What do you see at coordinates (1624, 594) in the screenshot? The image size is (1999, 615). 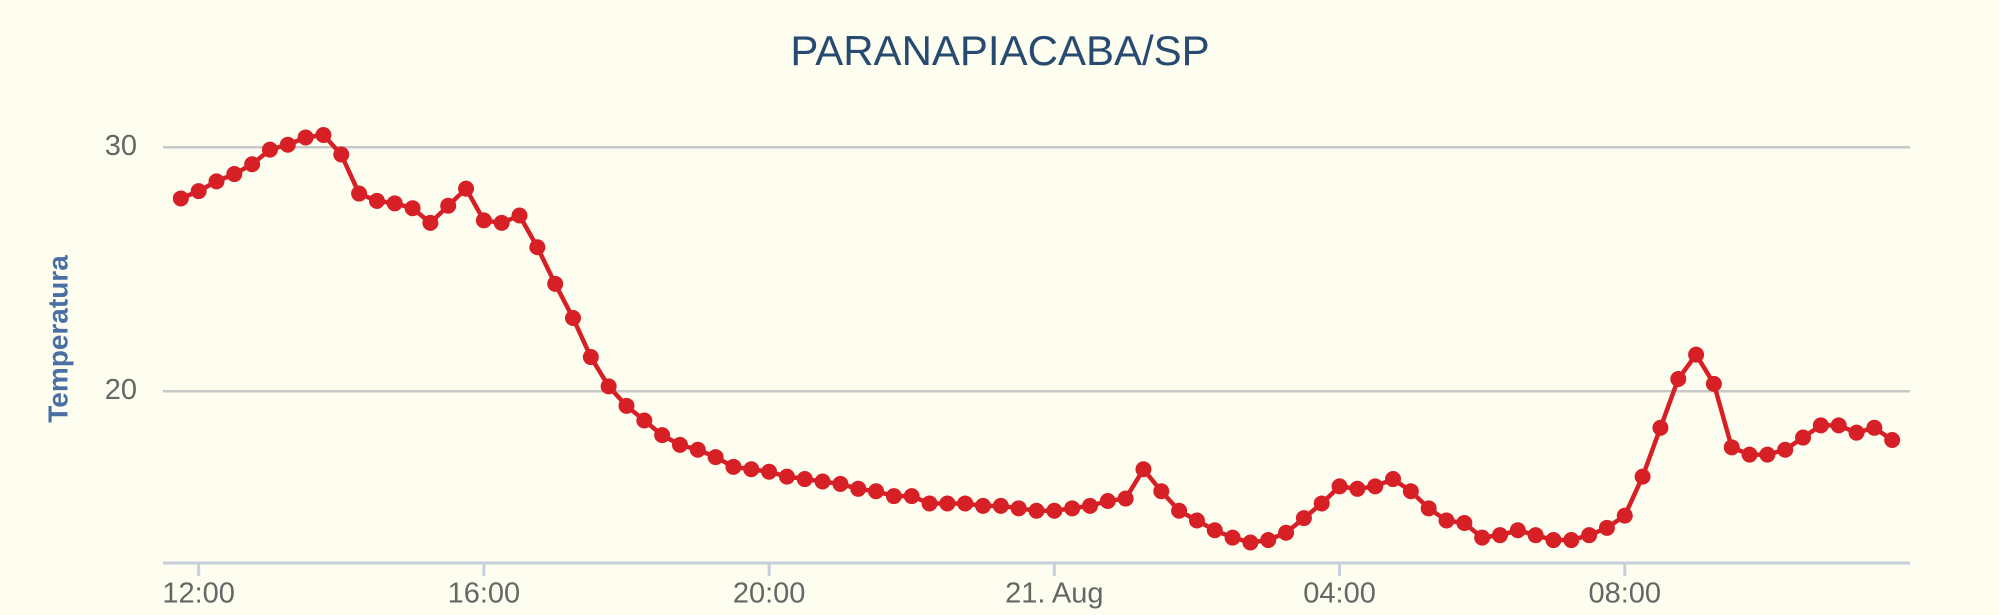 I see `x-tick-label: 08:00` at bounding box center [1624, 594].